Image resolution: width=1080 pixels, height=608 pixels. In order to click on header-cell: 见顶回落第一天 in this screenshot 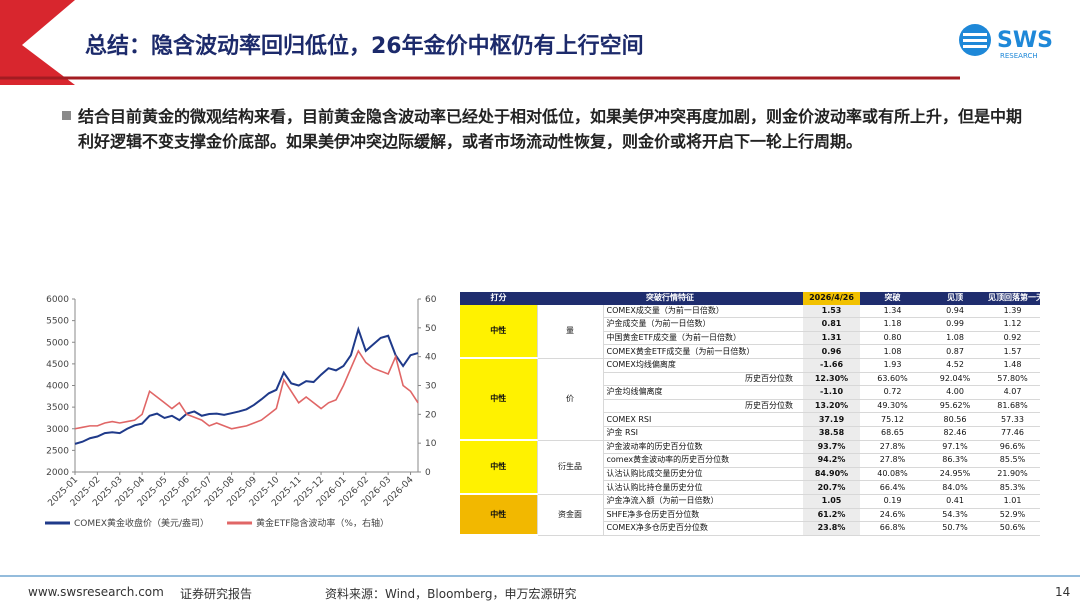, I will do `click(1012, 298)`.